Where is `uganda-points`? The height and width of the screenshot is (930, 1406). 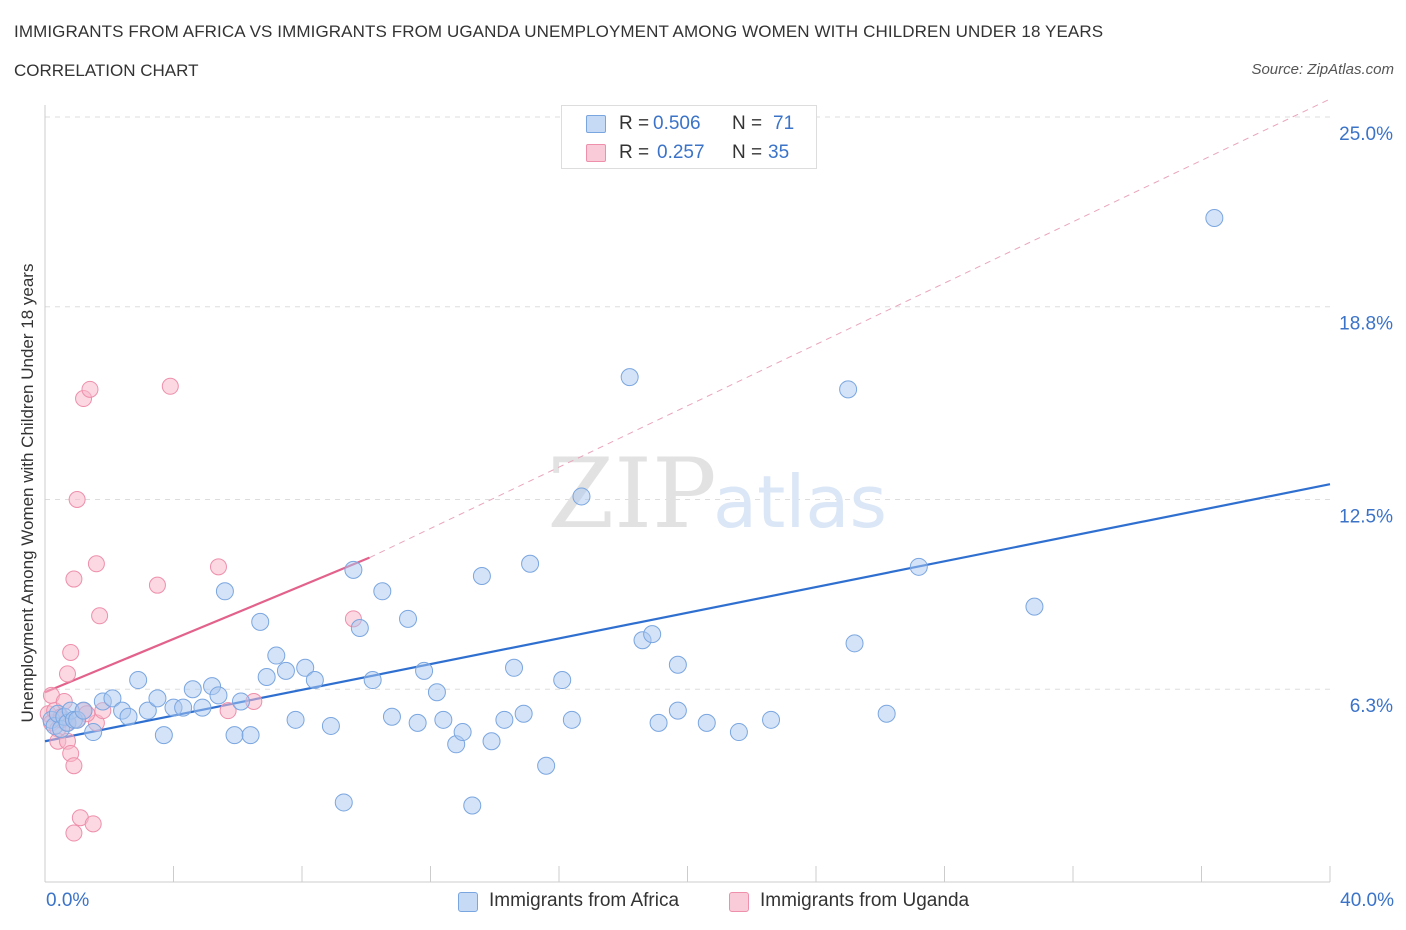
uganda-points is located at coordinates (200, 609).